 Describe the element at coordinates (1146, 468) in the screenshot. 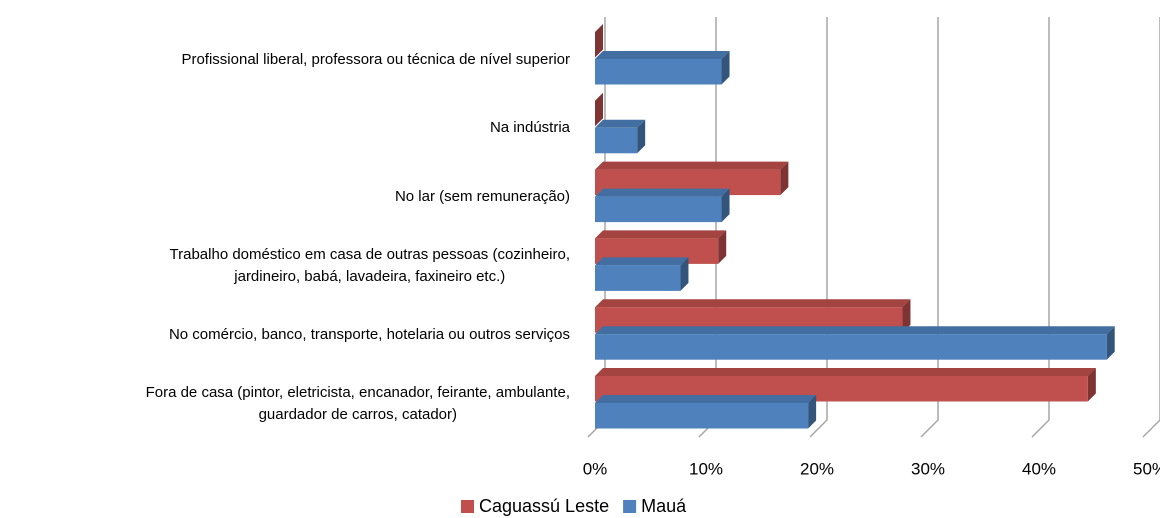

I see `x-tick-label: 50%` at that location.